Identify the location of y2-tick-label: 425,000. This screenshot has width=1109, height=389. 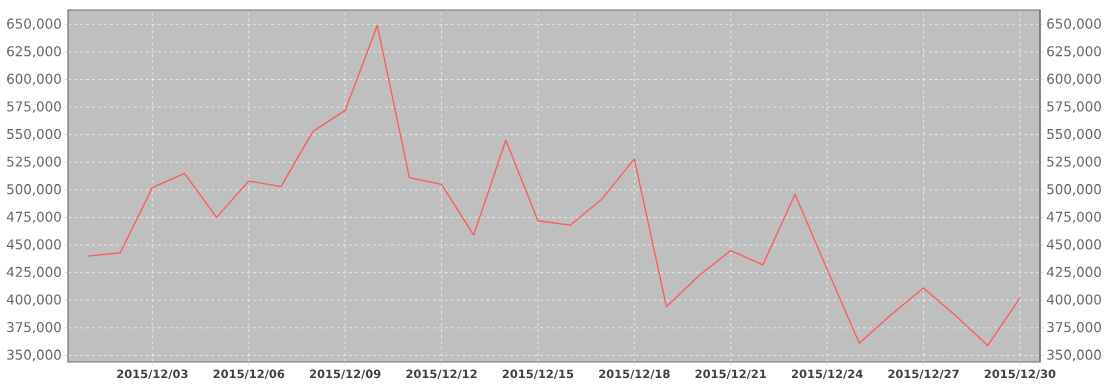
(1073, 272).